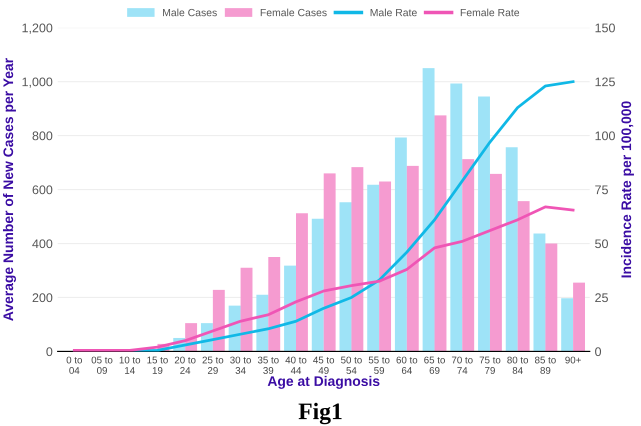 This screenshot has width=641, height=426. What do you see at coordinates (601, 243) in the screenshot?
I see `y2-tick-label: 50` at bounding box center [601, 243].